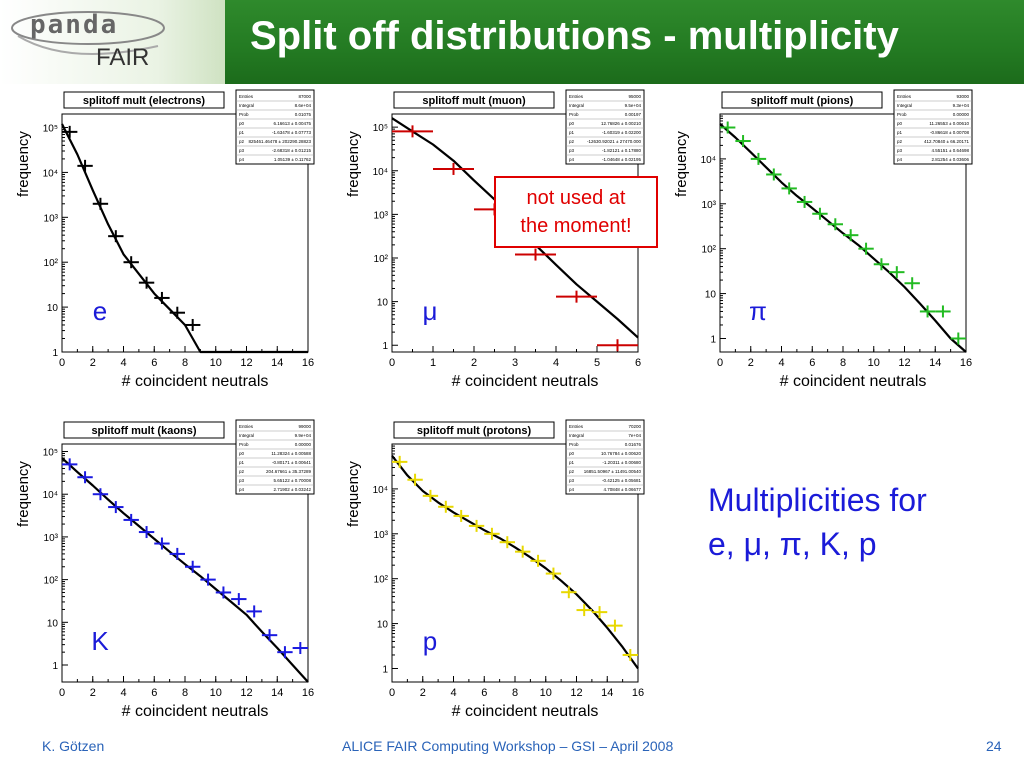 The width and height of the screenshot is (1024, 768). I want to click on stats-value: 1.05139 ± 0.11762, so click(293, 159).